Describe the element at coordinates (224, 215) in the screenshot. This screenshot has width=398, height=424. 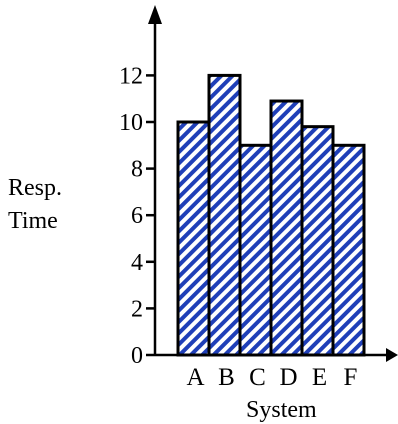
I see `bar-B` at that location.